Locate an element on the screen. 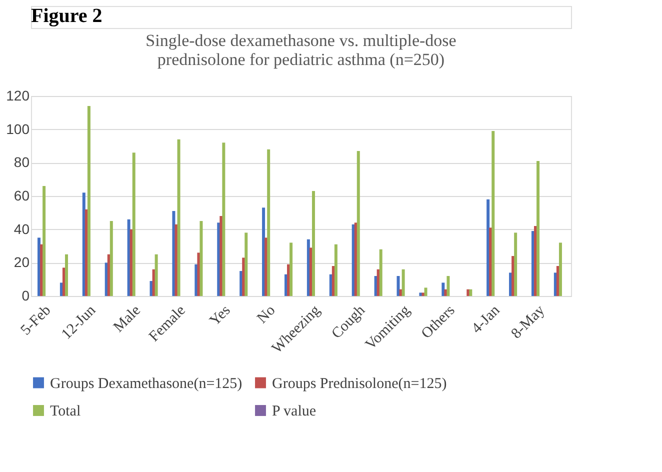 The height and width of the screenshot is (472, 662). text: prednisolone for pediatric asthma (n=250) is located at coordinates (301, 59).